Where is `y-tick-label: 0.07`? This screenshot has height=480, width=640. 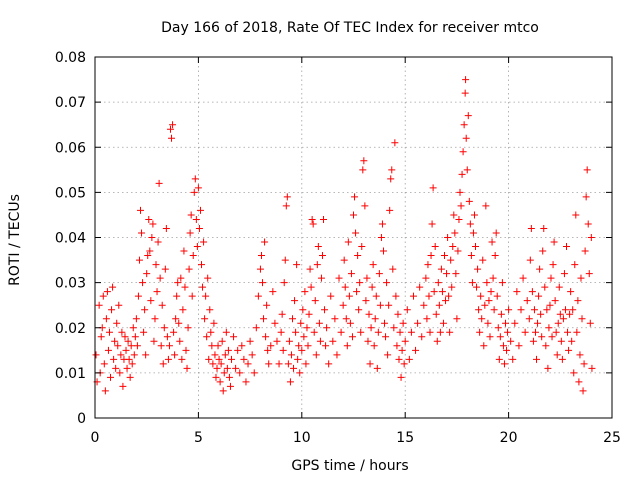
y-tick-label: 0.07 is located at coordinates (70, 103).